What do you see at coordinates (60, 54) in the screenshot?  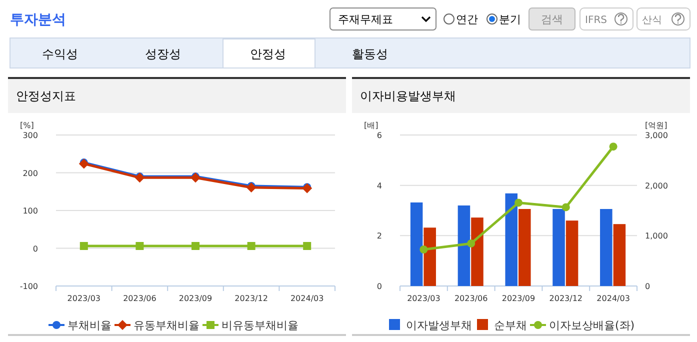 I see `text: 수익성` at bounding box center [60, 54].